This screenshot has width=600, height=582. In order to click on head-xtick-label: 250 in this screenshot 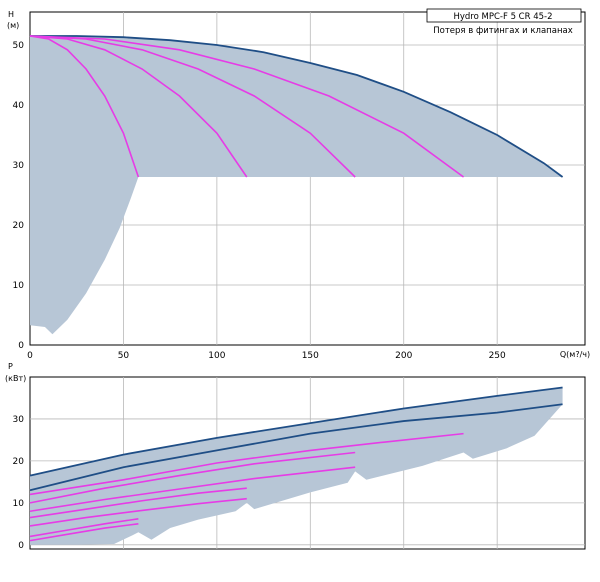, I will do `click(497, 356)`.